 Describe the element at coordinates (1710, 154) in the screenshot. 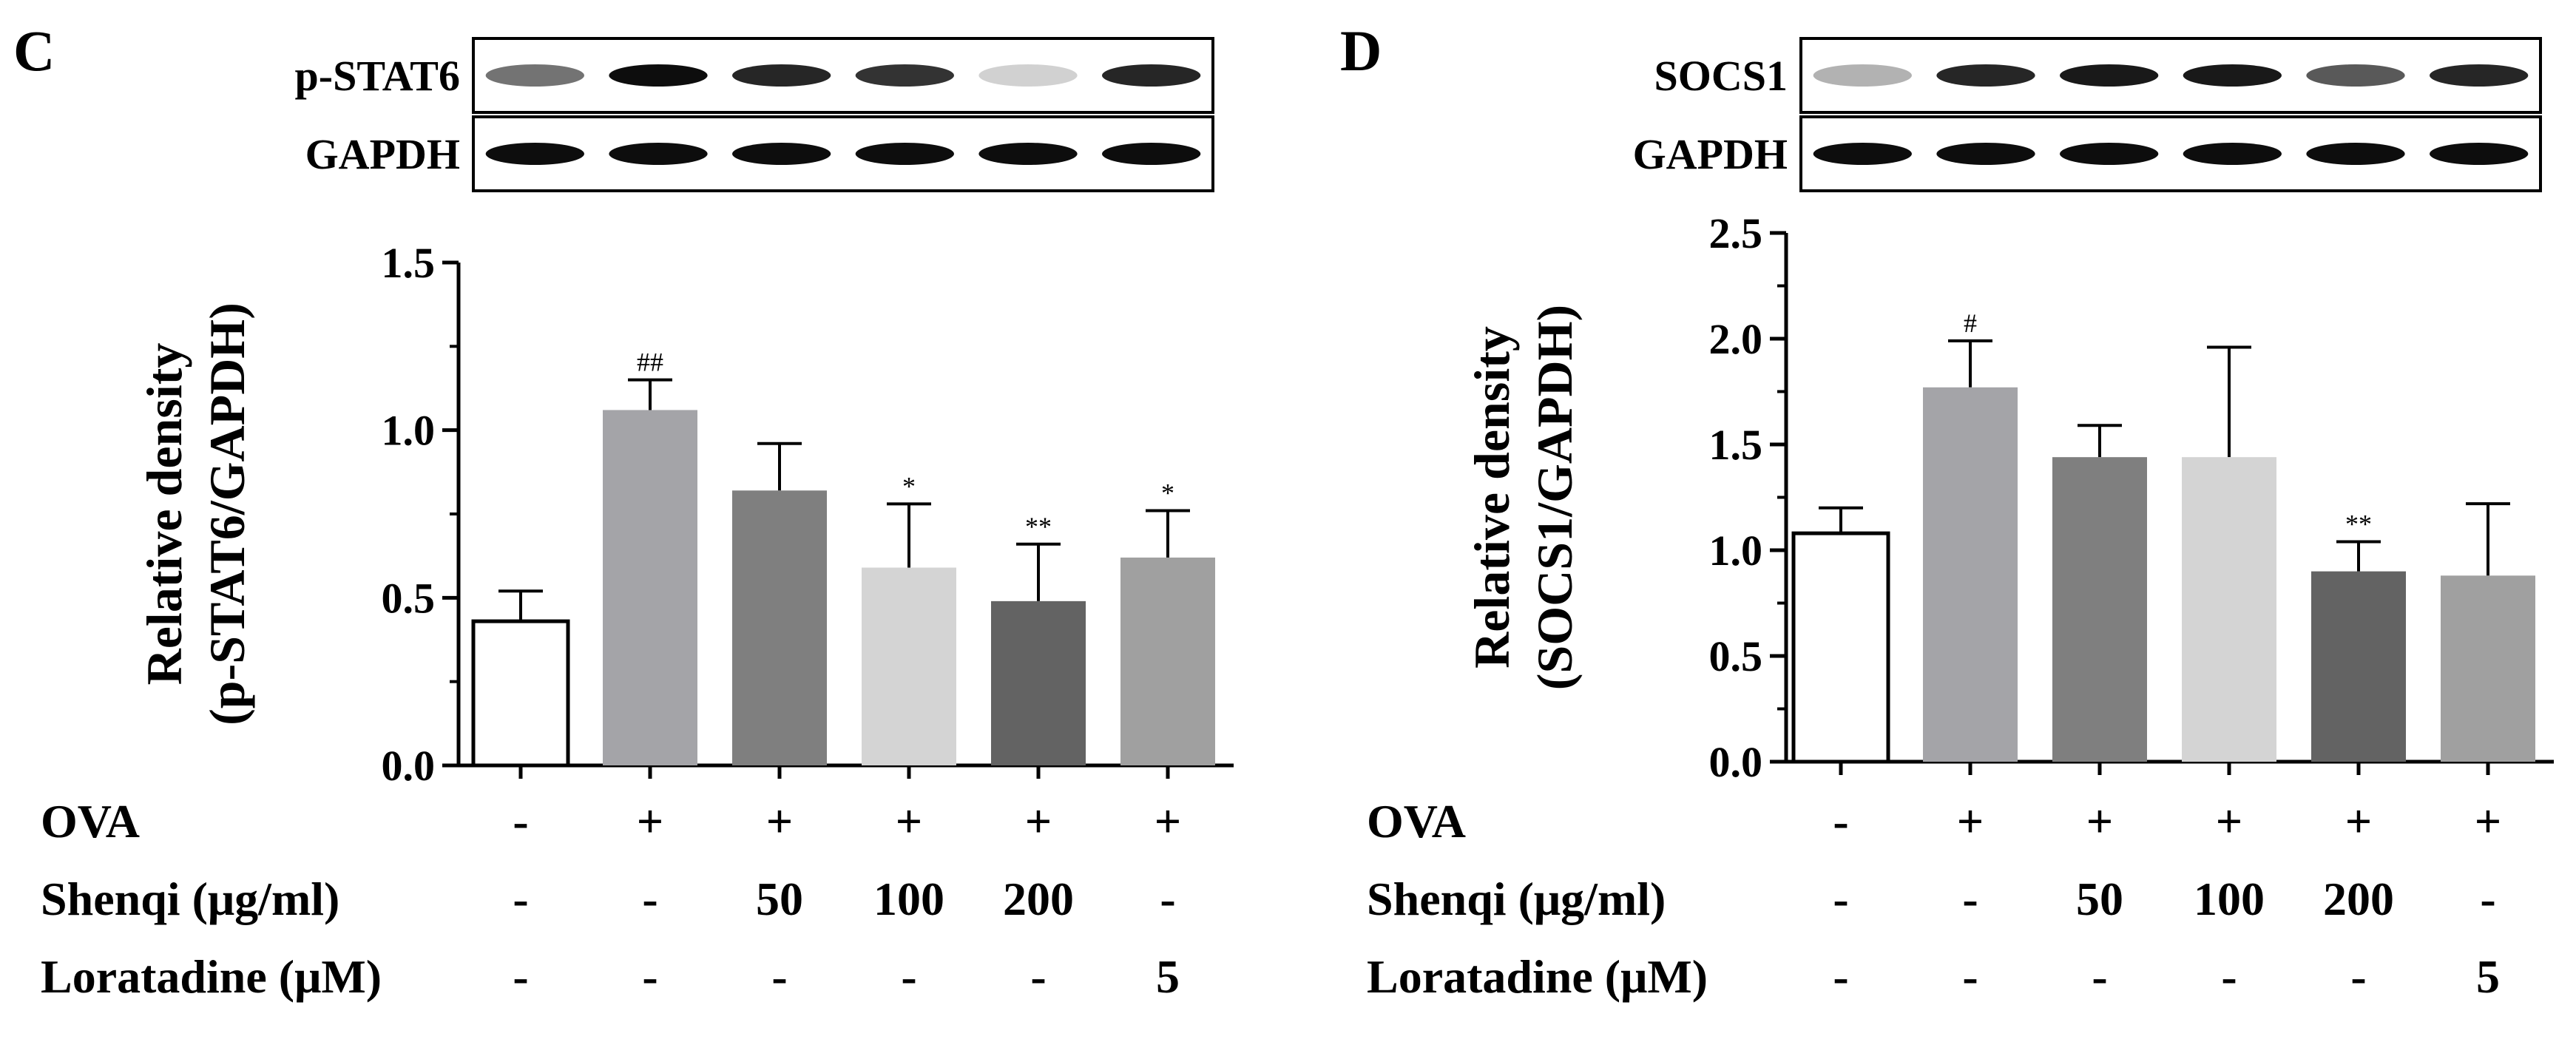

I see `blot-label: GAPDH` at that location.